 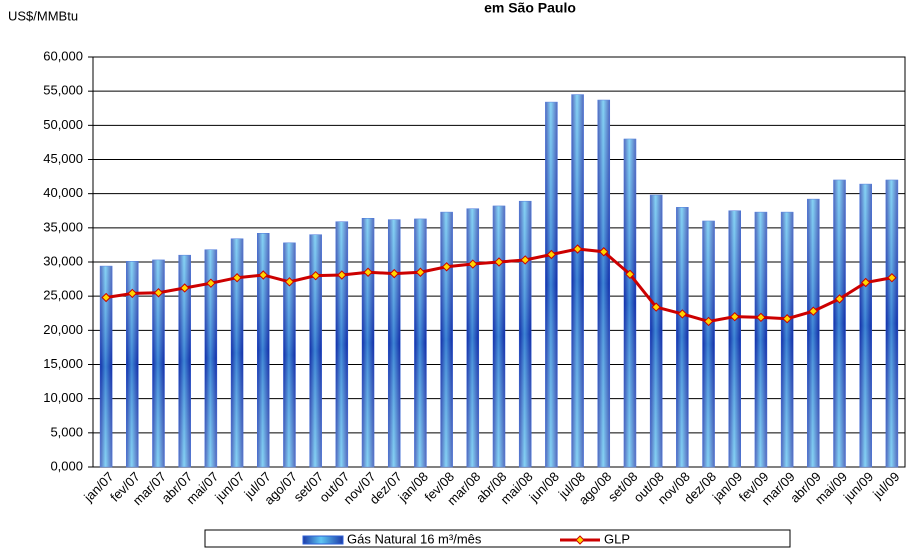 What do you see at coordinates (544, 487) in the screenshot?
I see `x-tick-label: jun/08` at bounding box center [544, 487].